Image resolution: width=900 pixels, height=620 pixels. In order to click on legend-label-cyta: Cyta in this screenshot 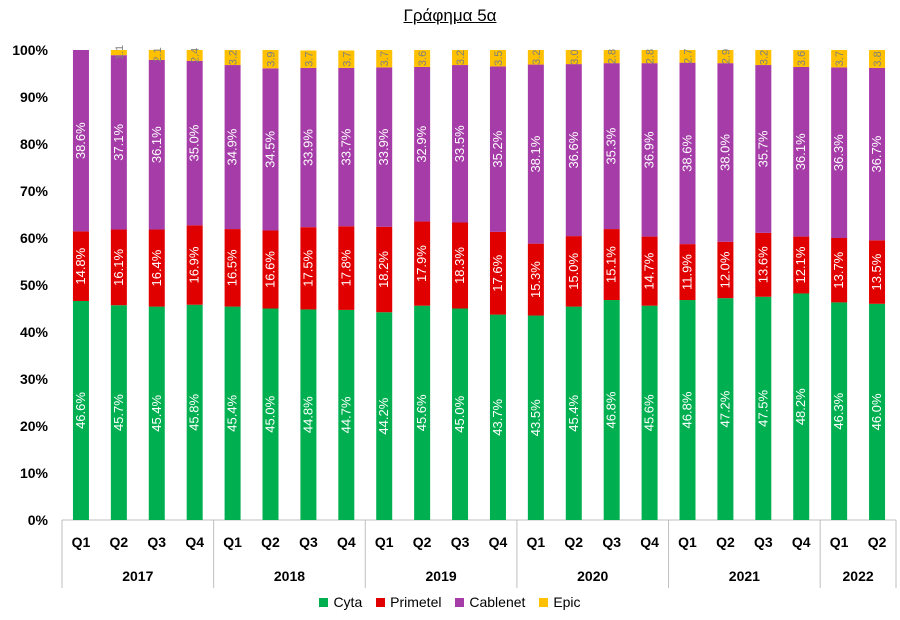, I will do `click(348, 602)`.